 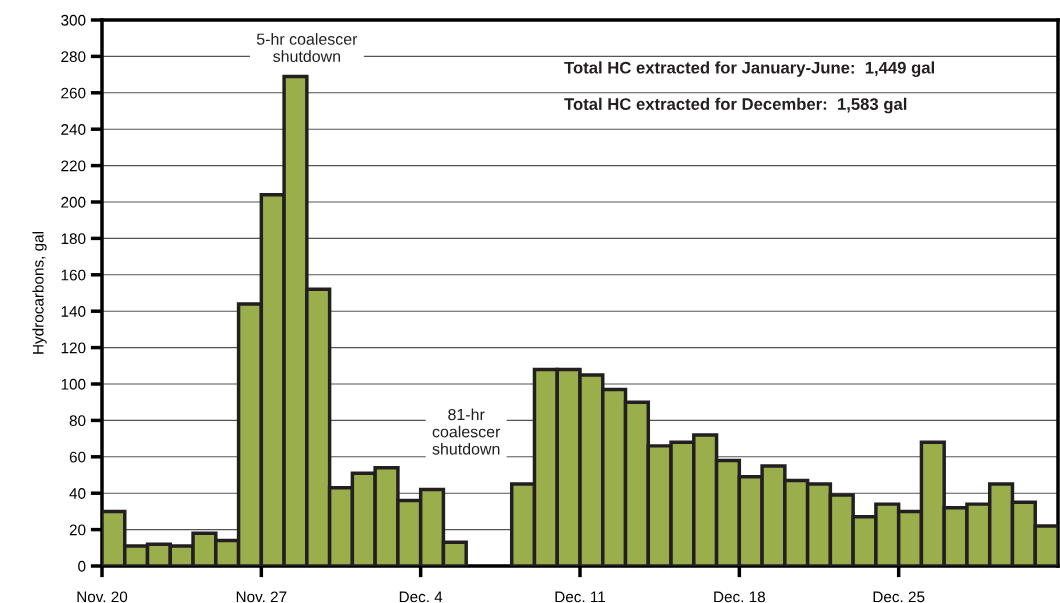 What do you see at coordinates (580, 597) in the screenshot?
I see `x-tick-label: Dec. 11` at bounding box center [580, 597].